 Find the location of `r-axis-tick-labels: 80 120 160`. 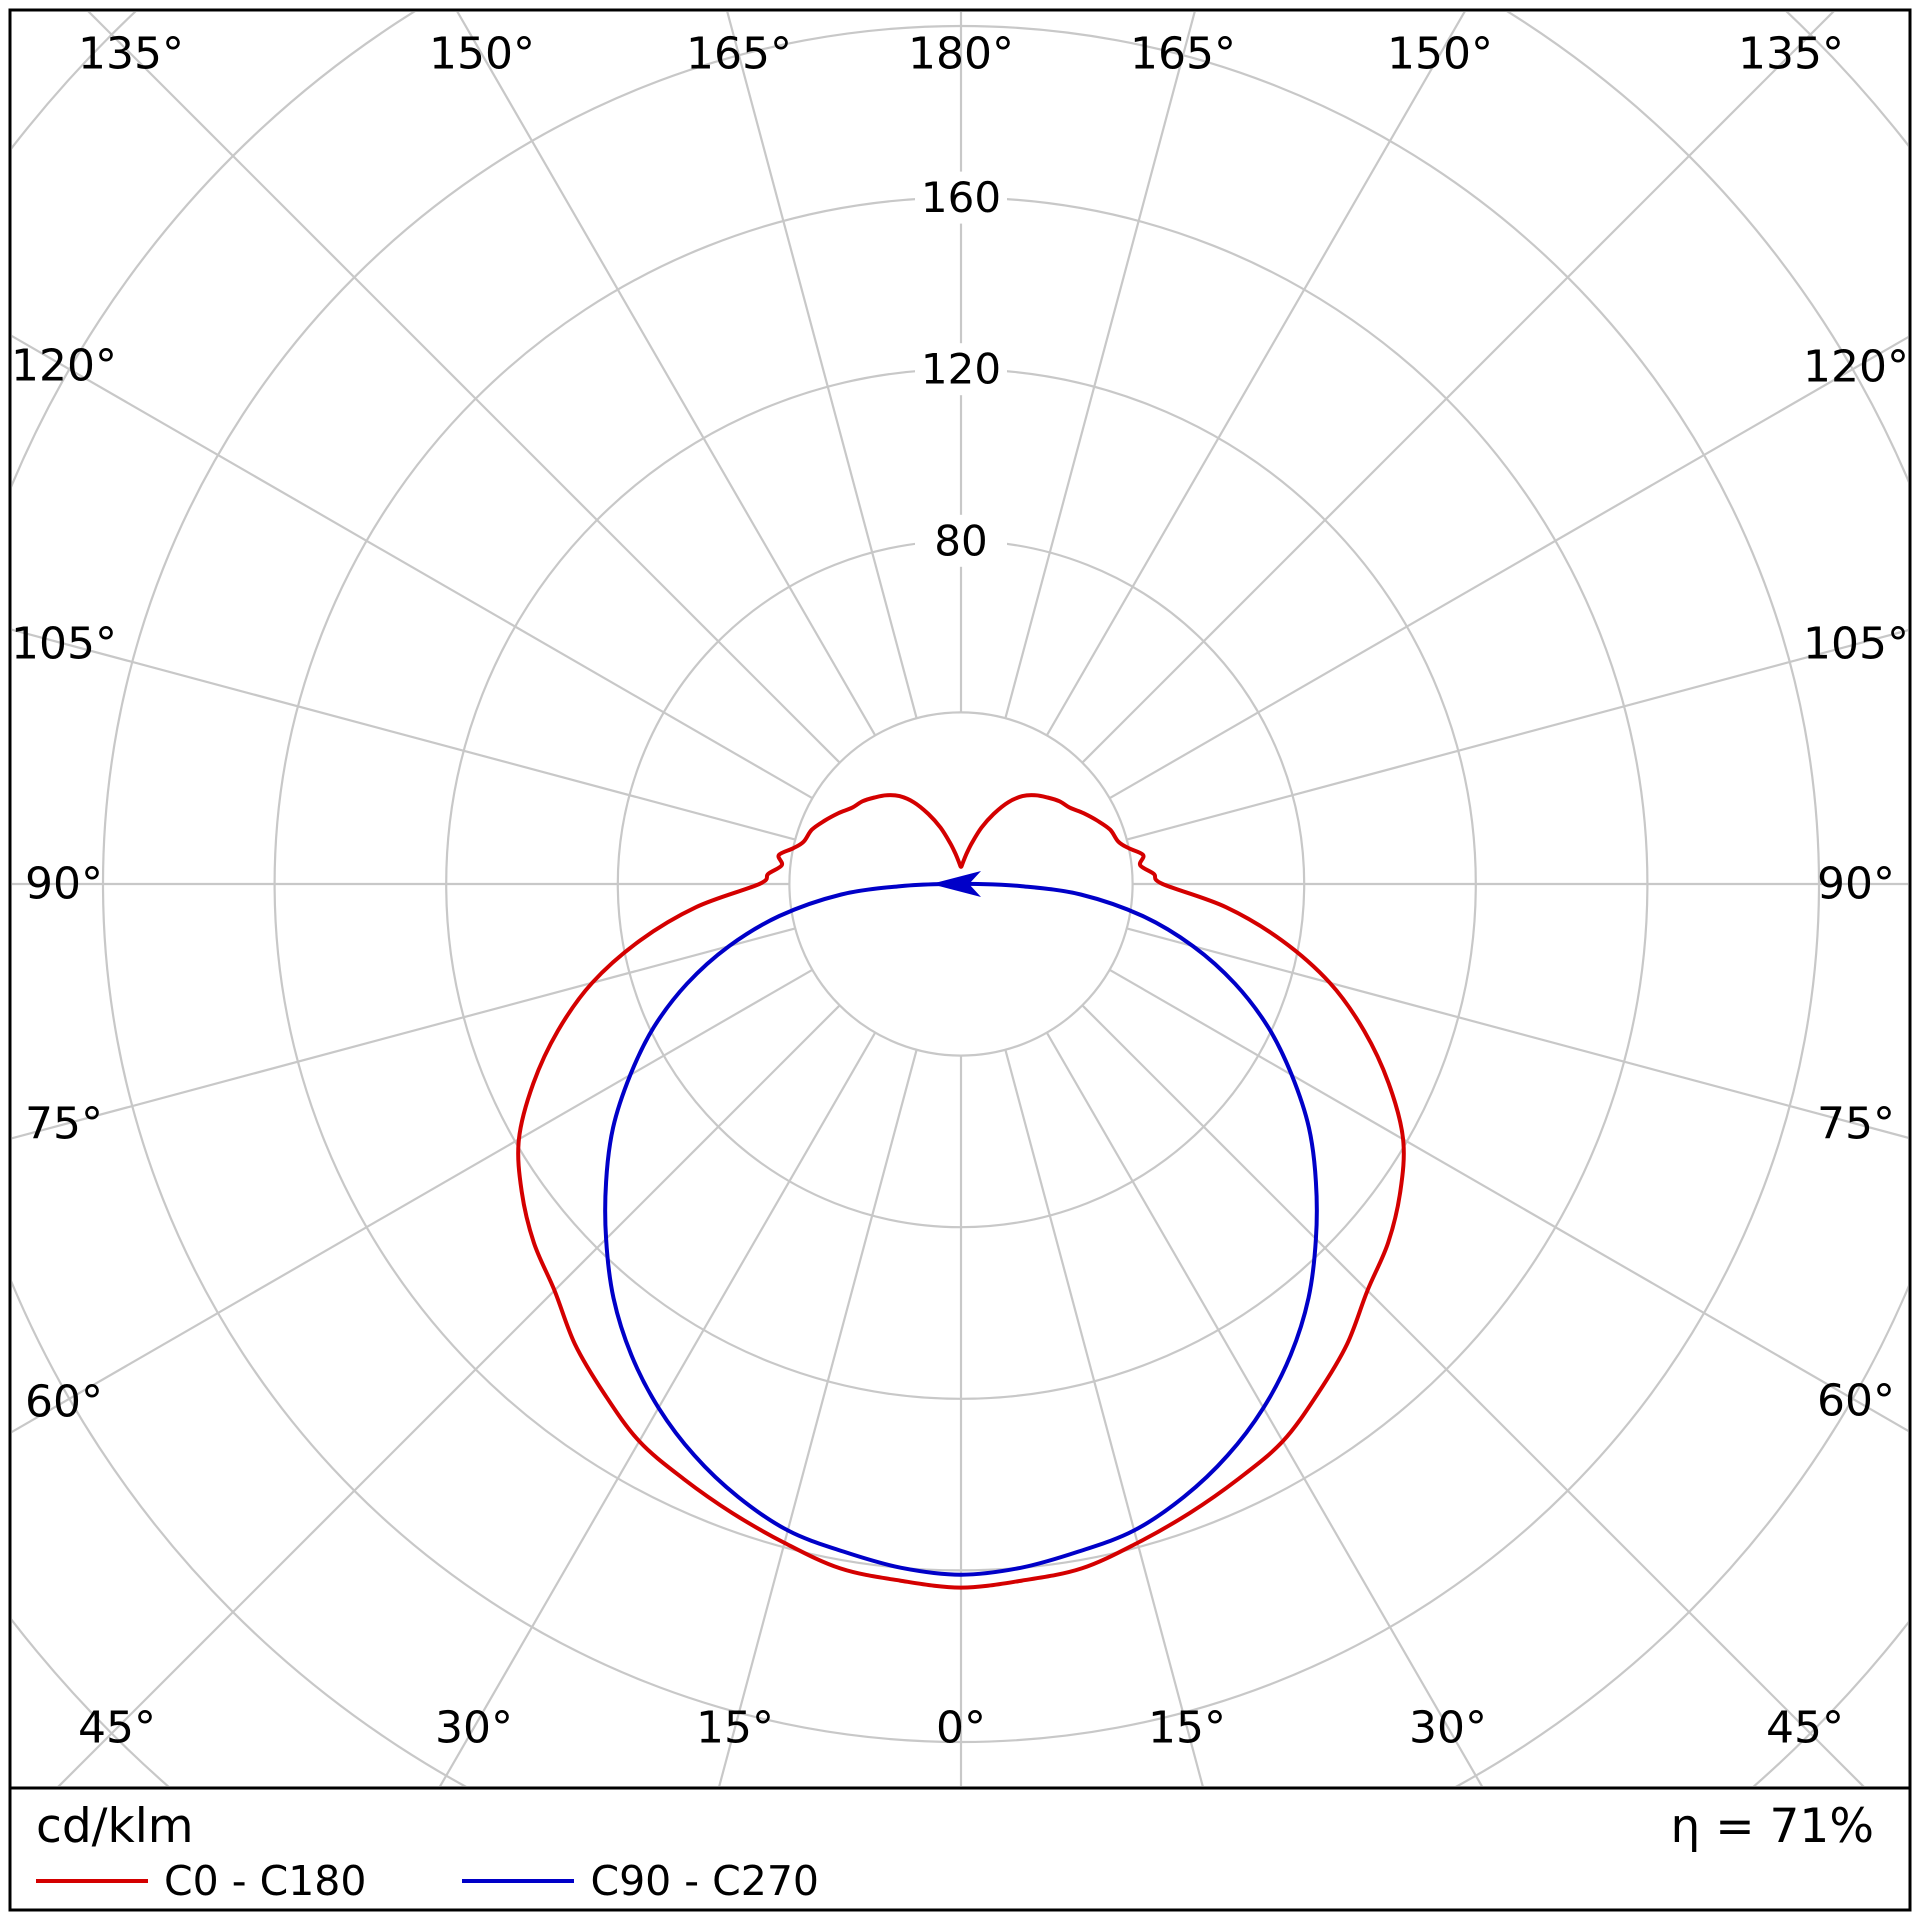

r-axis-tick-labels: 80 120 160 is located at coordinates (961, 369).